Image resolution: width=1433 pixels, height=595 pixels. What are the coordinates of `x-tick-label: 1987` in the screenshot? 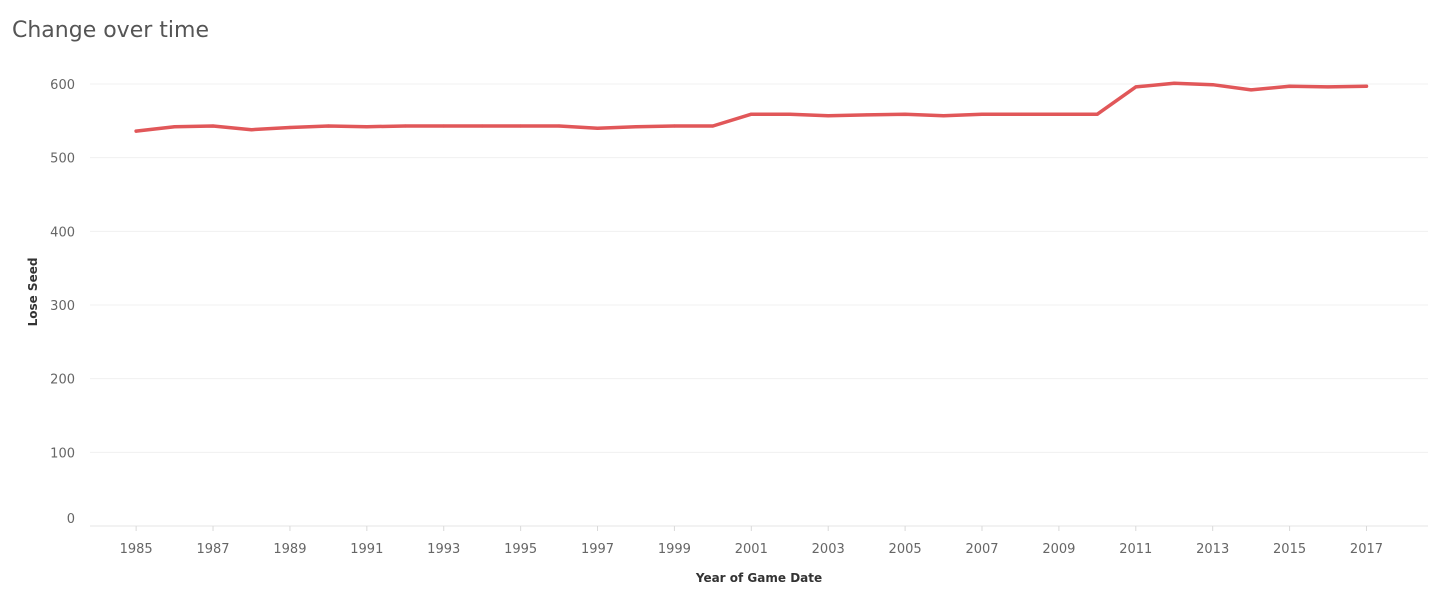 It's located at (212, 549).